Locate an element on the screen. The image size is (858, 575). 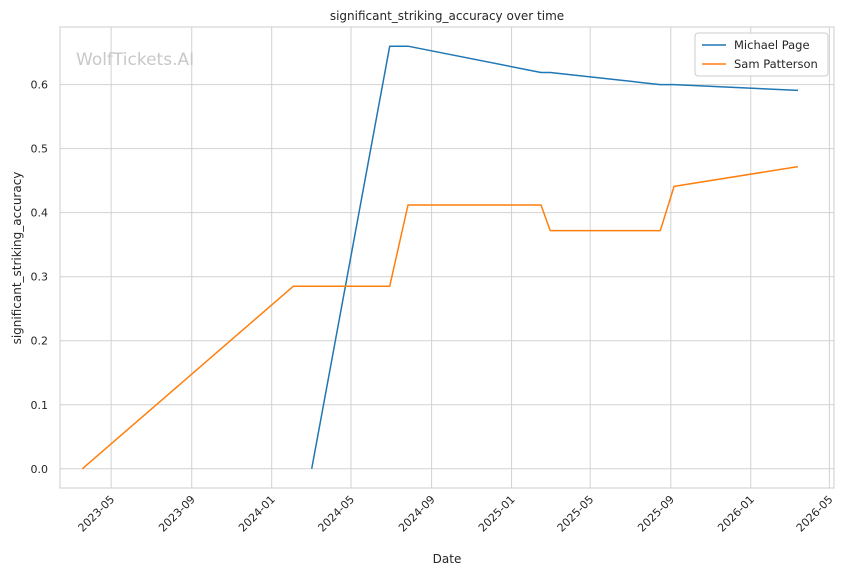
watermark: WolfTickets.AI is located at coordinates (135, 60).